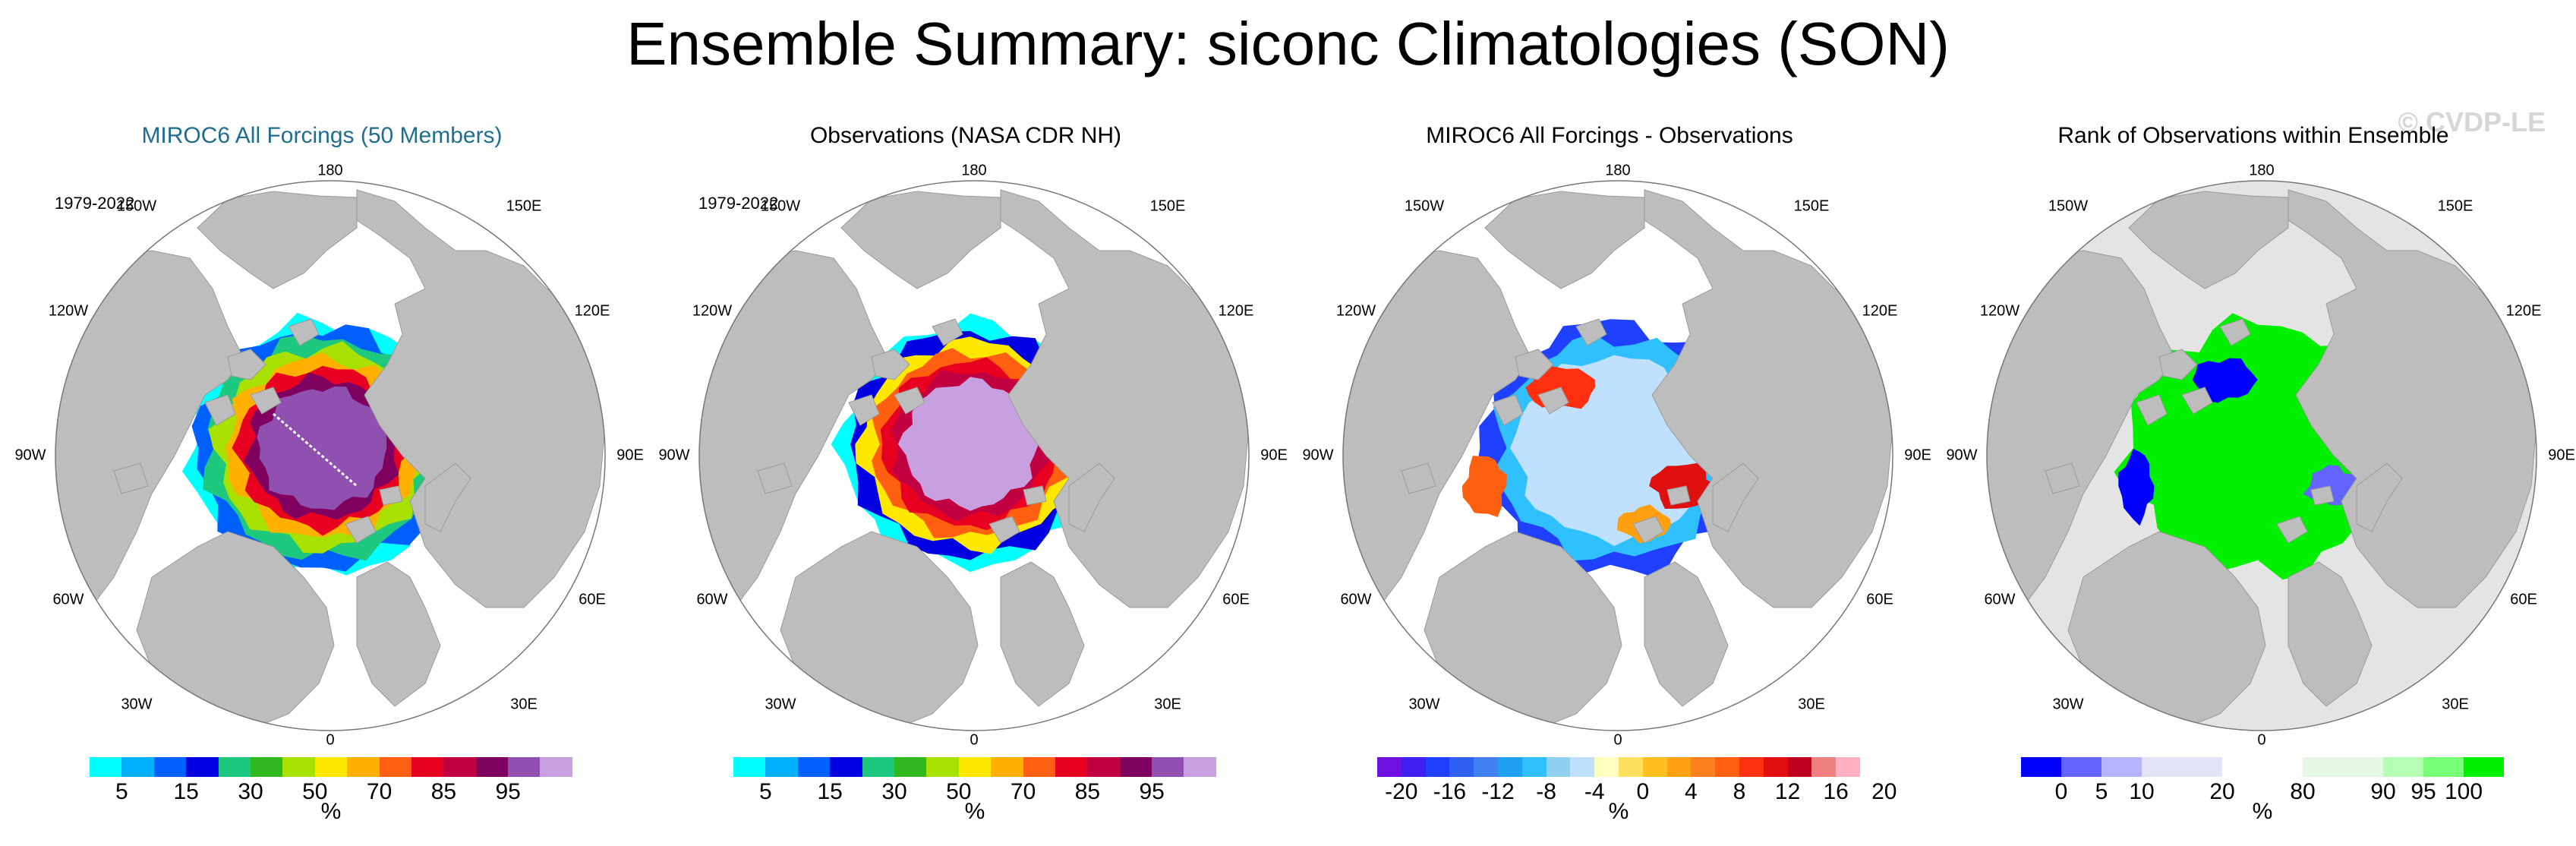  Describe the element at coordinates (443, 791) in the screenshot. I see `colorbar-tick-label: 85` at that location.